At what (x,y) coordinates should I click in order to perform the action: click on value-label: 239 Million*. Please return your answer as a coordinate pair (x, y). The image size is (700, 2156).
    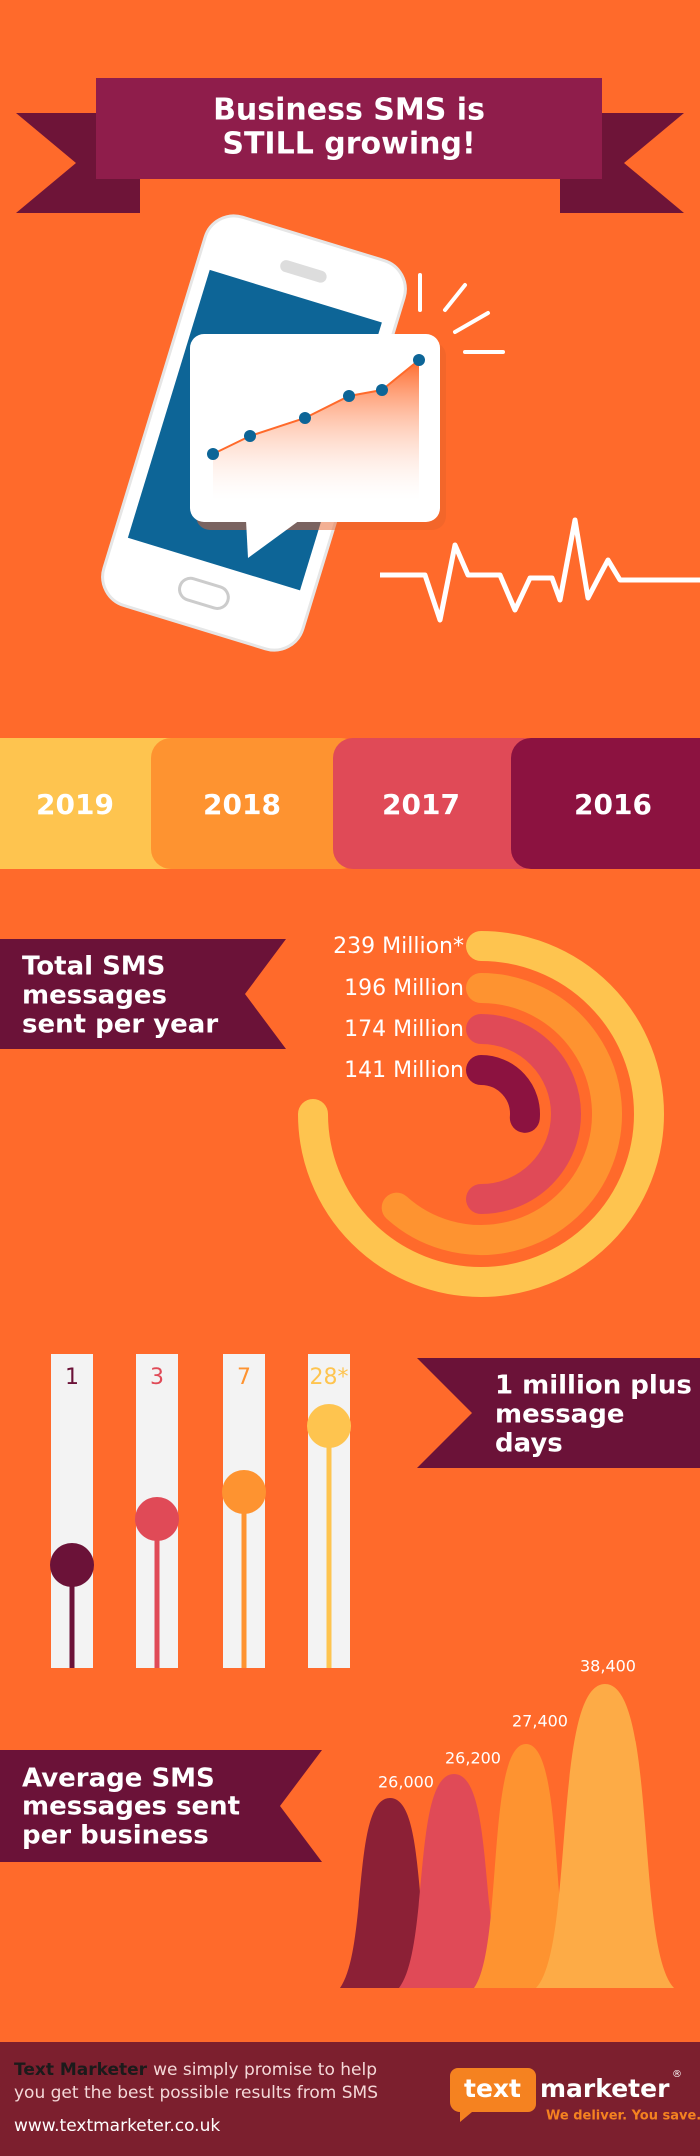
    Looking at the image, I should click on (398, 946).